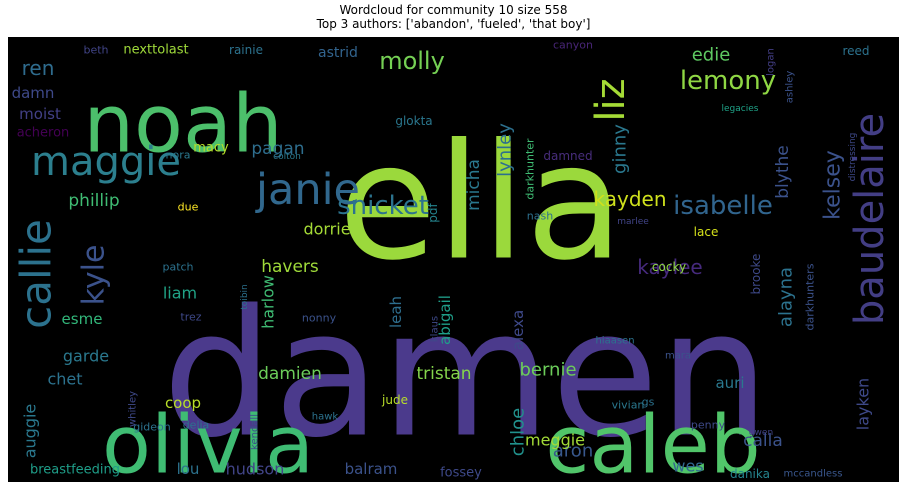 The height and width of the screenshot is (491, 907). What do you see at coordinates (771, 62) in the screenshot?
I see `word-logan: logan` at bounding box center [771, 62].